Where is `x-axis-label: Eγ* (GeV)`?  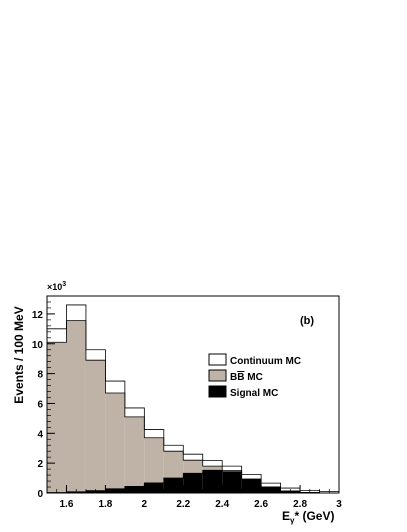 x-axis-label: Eγ* (GeV) is located at coordinates (308, 517).